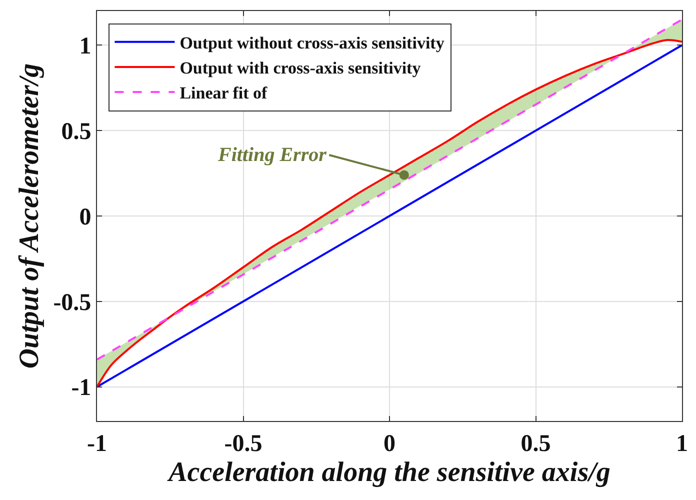  What do you see at coordinates (388, 472) in the screenshot?
I see `x-axis-title: Acceleration along the sensitive axis/g` at bounding box center [388, 472].